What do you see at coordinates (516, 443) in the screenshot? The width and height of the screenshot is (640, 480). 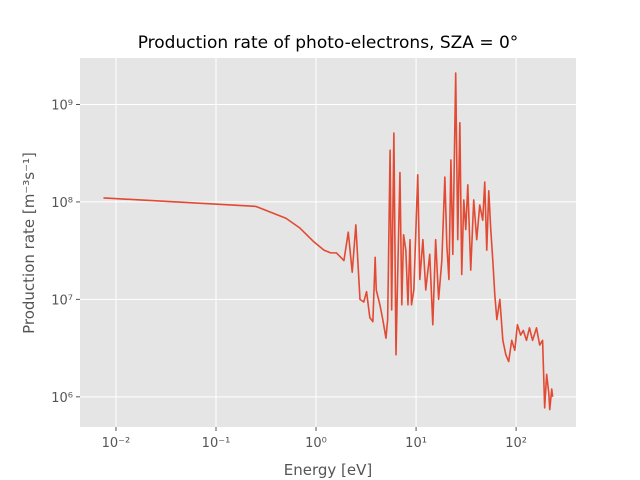 I see `x-tick-label: 10²` at bounding box center [516, 443].